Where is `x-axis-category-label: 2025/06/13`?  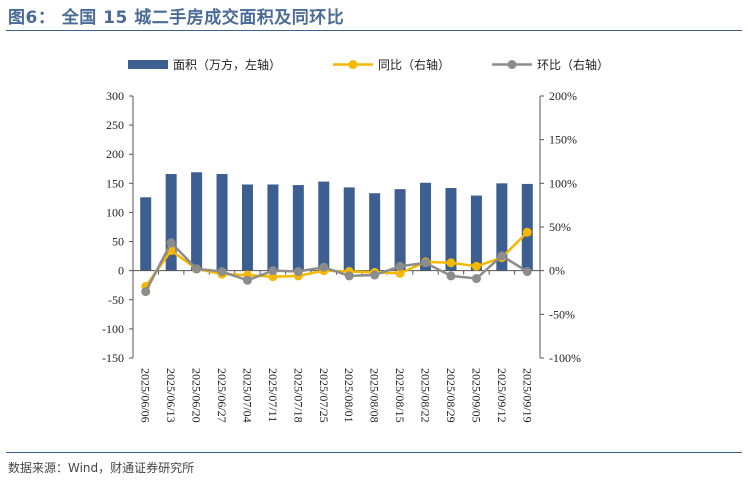
x-axis-category-label: 2025/06/13 is located at coordinates (171, 395).